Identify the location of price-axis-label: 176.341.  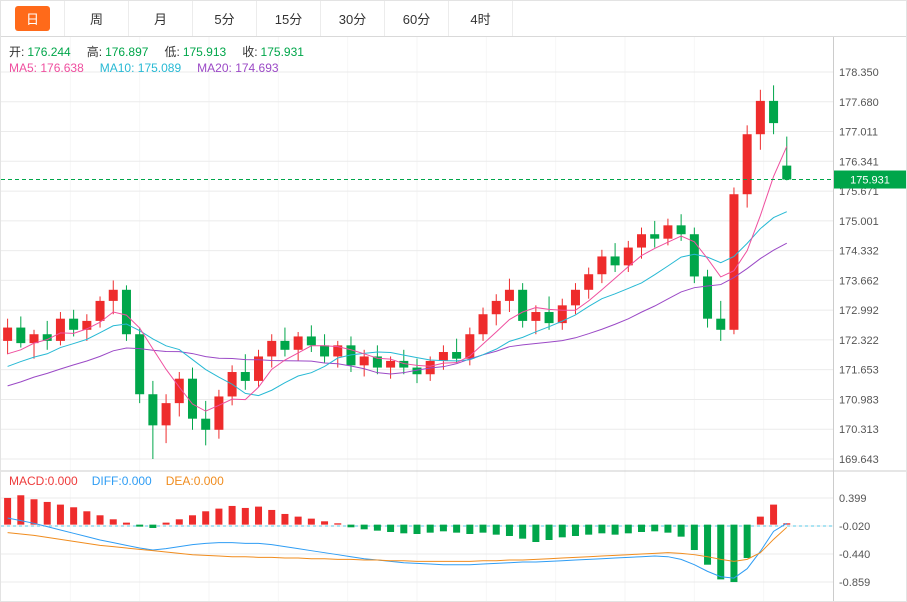
(859, 162).